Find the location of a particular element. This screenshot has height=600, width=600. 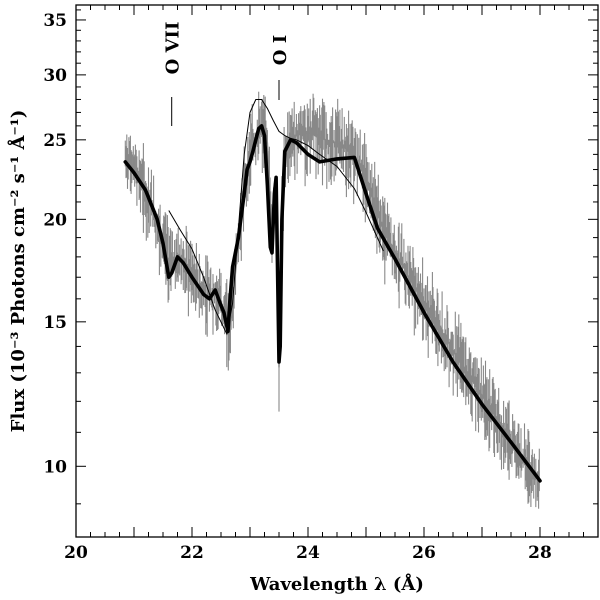

x-tick-label: 20 is located at coordinates (76, 553).